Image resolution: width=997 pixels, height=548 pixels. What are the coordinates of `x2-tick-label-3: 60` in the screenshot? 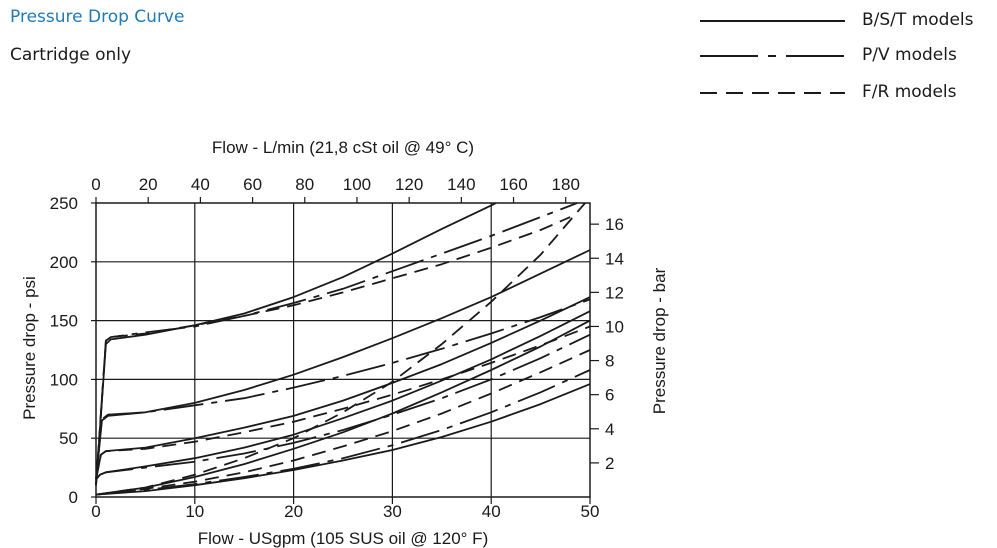 It's located at (252, 184).